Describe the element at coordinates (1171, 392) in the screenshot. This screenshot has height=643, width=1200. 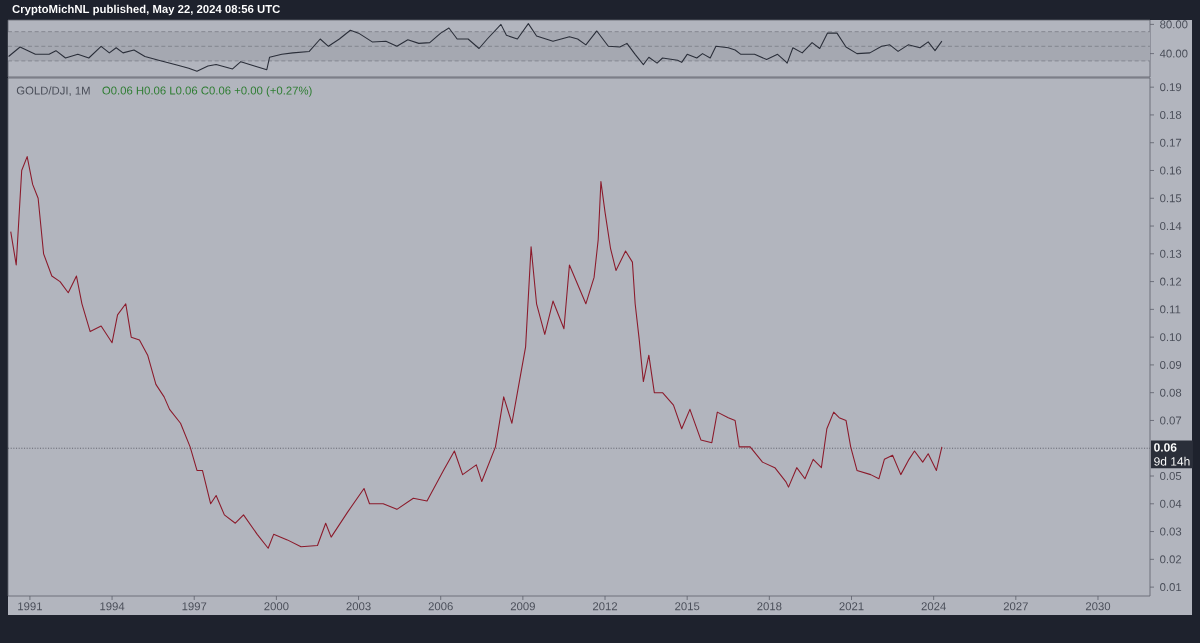
I see `y-tick-label: 0.08` at that location.